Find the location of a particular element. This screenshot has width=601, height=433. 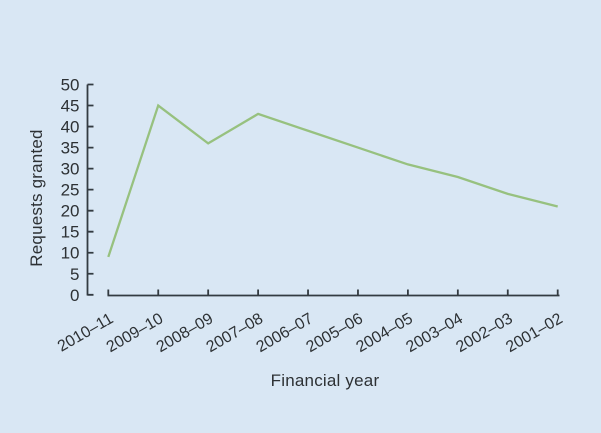

x-tick-label: 2008–09 is located at coordinates (185, 333).